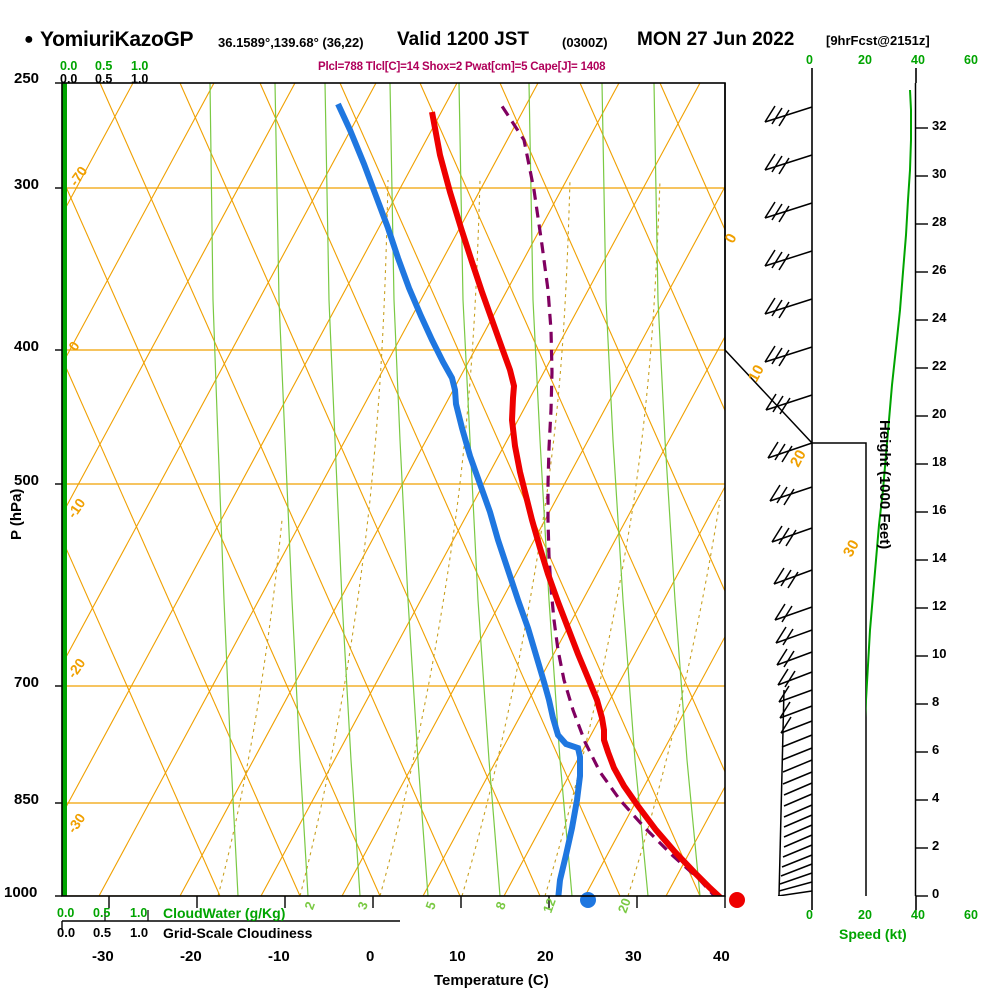 This screenshot has height=1000, width=1000. I want to click on height-tick-30: 30, so click(939, 173).